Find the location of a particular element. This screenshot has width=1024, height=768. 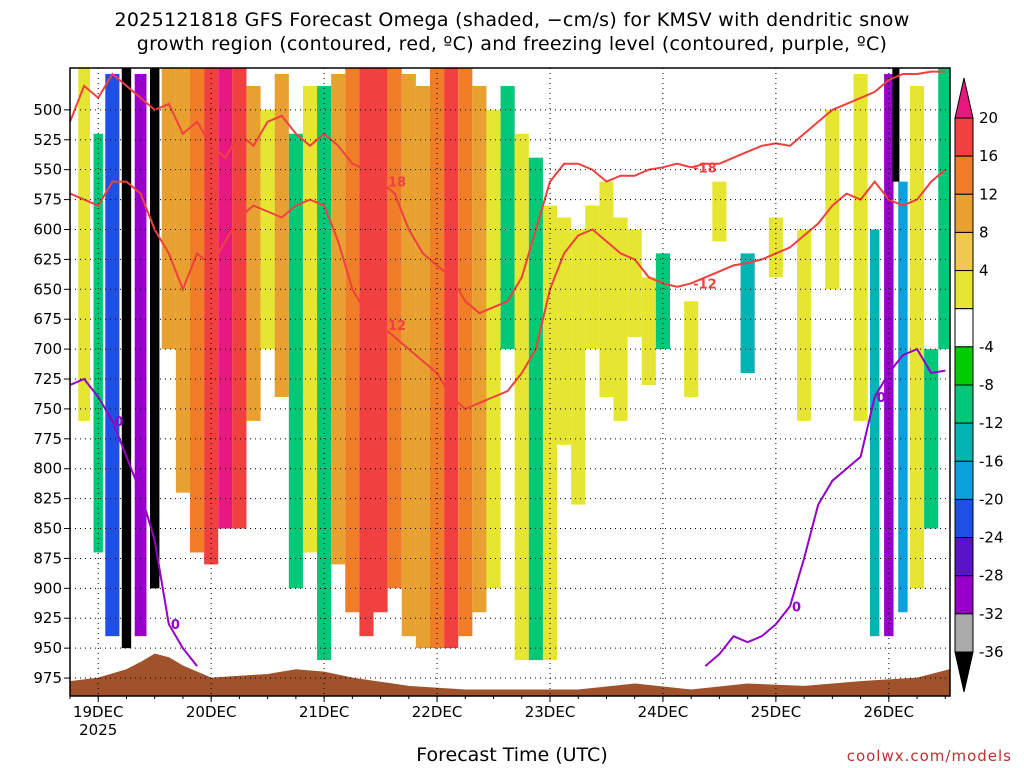

colorbar-label-6: -8 is located at coordinates (986, 385).